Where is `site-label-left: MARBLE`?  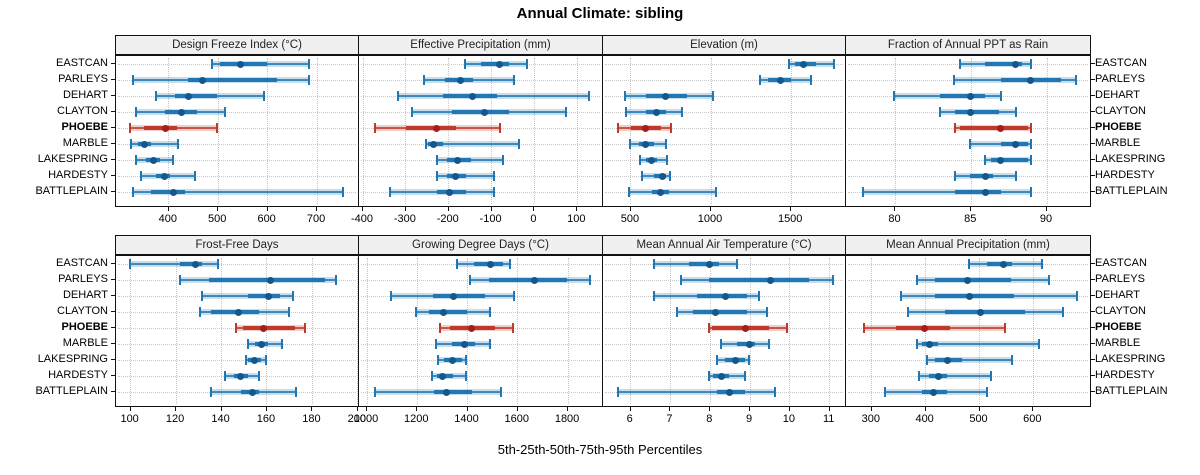
site-label-left: MARBLE is located at coordinates (85, 143).